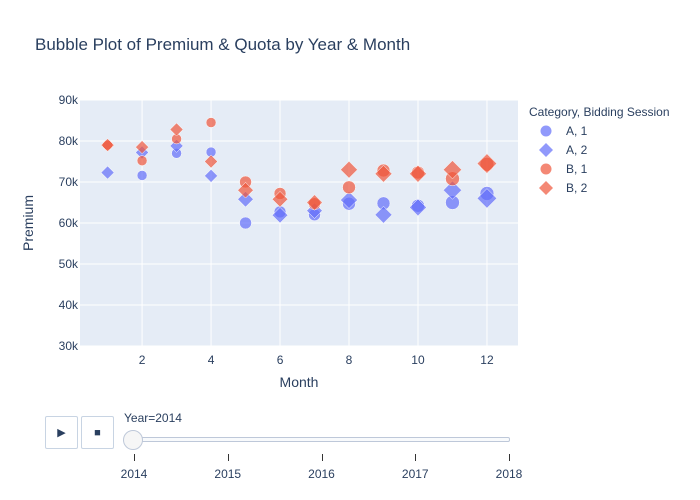 This screenshot has width=700, height=500. What do you see at coordinates (316, 360) in the screenshot?
I see `x-axis-ticks: 2 4 6 8 10 12` at bounding box center [316, 360].